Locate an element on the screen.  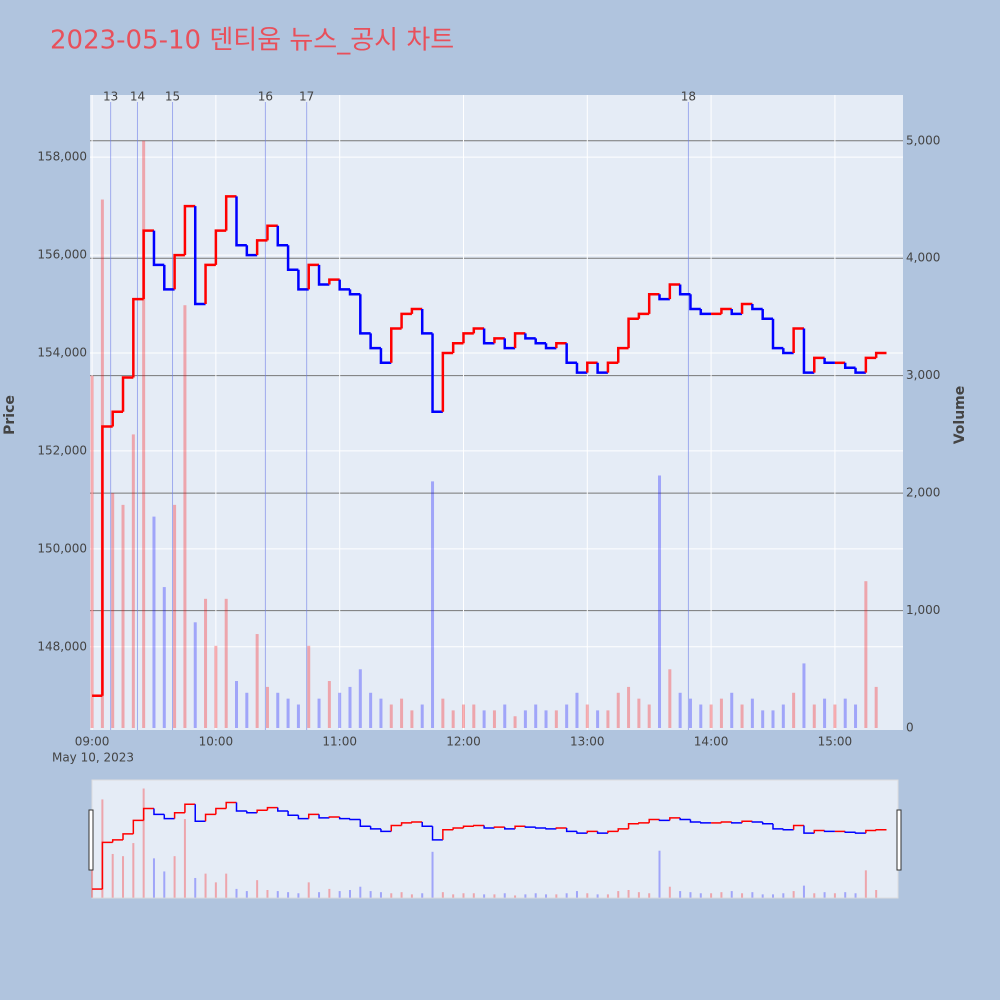
news-label: 14 is located at coordinates (137, 97).